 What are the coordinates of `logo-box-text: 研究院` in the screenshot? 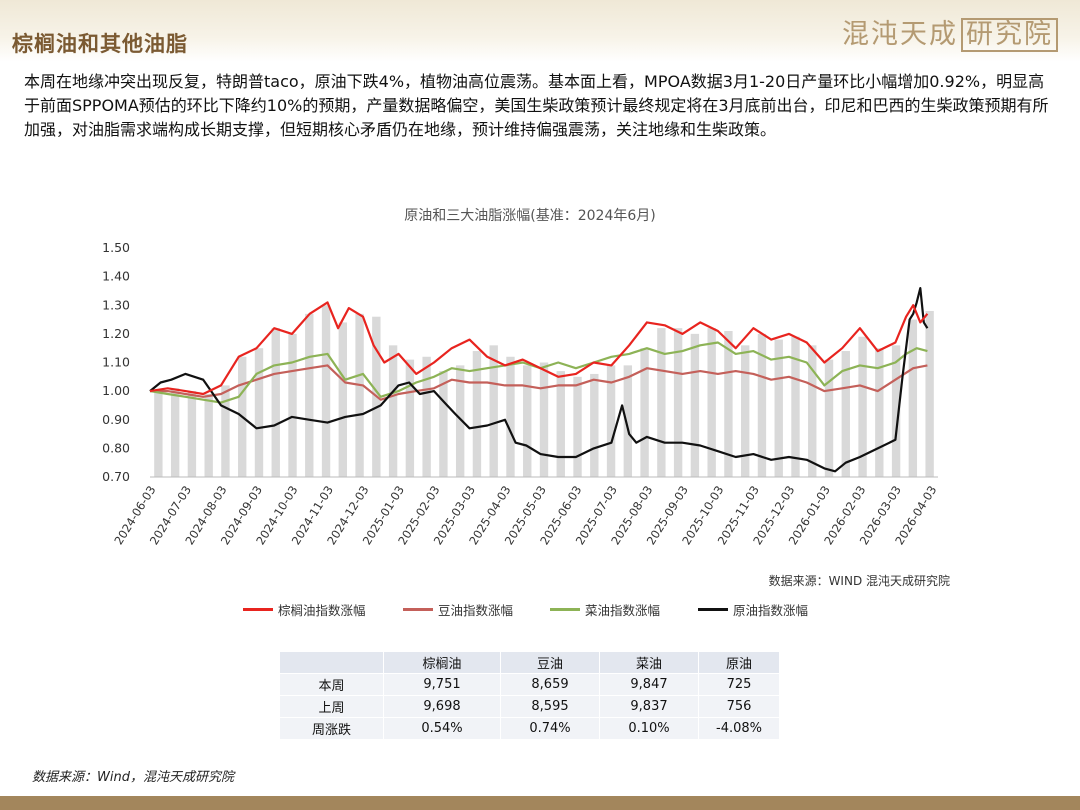 It's located at (1009, 35).